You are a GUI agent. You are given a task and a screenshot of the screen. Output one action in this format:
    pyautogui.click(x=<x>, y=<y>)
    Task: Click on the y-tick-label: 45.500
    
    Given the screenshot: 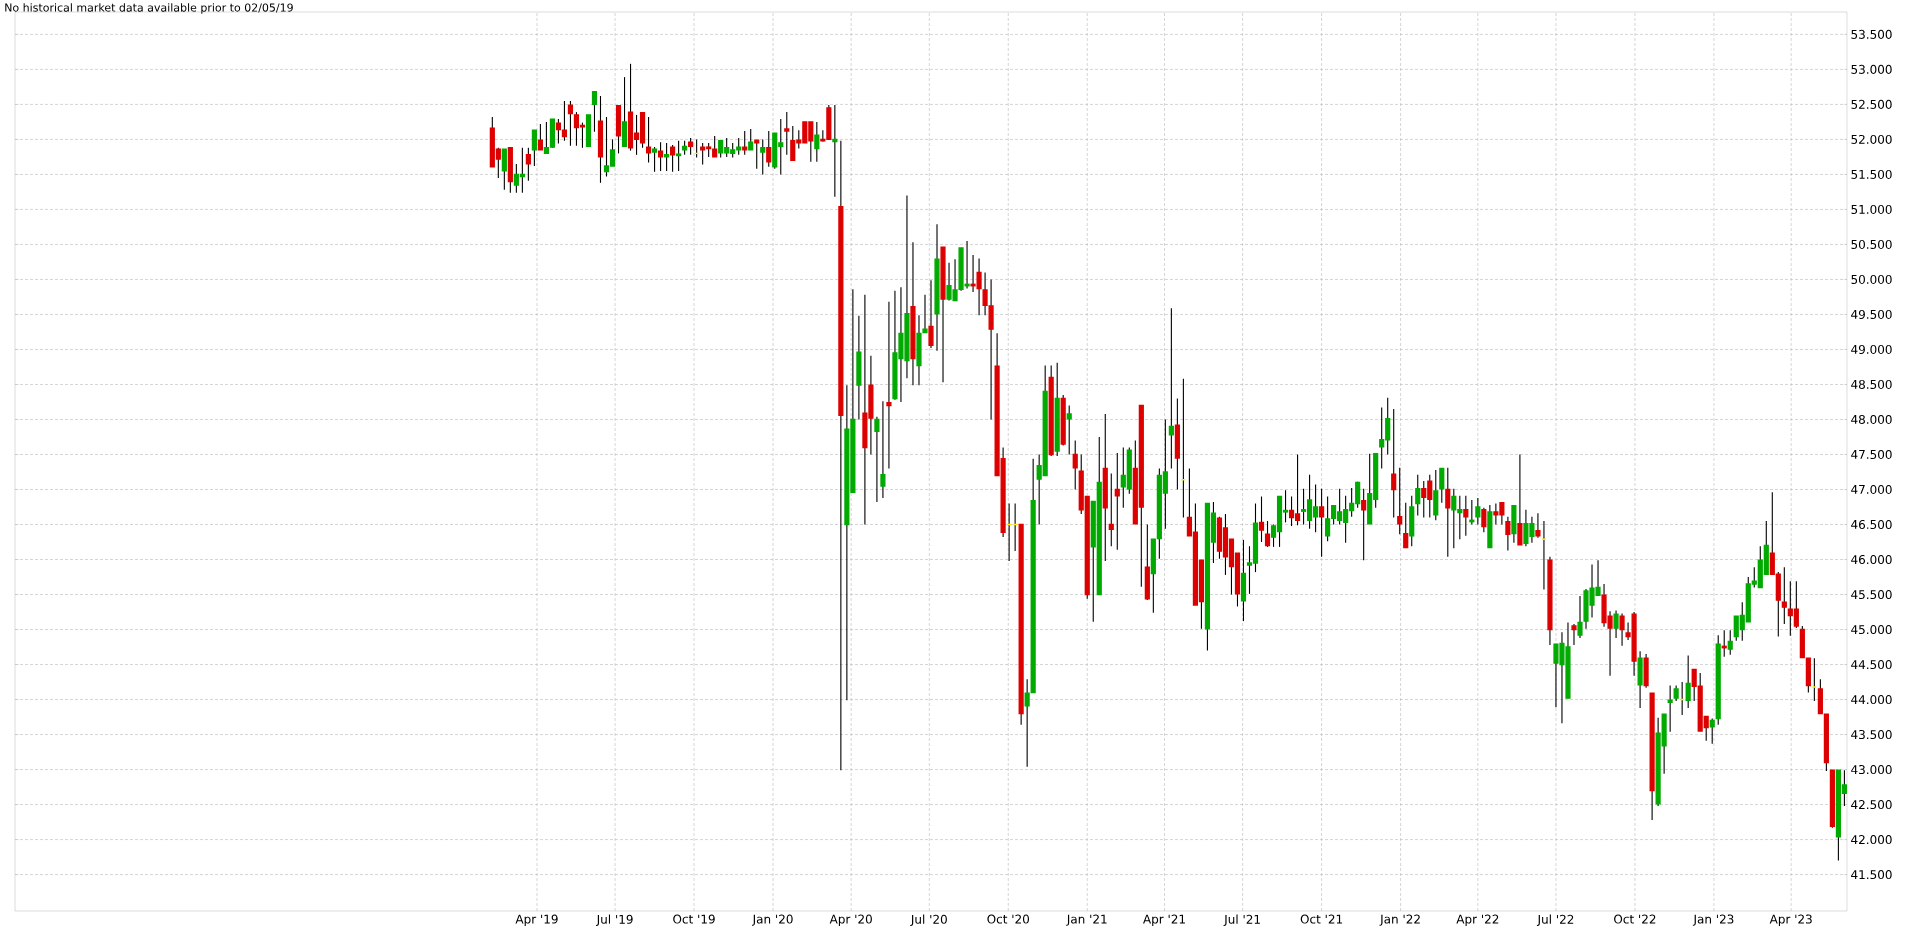 What is the action you would take?
    pyautogui.click(x=1871, y=594)
    